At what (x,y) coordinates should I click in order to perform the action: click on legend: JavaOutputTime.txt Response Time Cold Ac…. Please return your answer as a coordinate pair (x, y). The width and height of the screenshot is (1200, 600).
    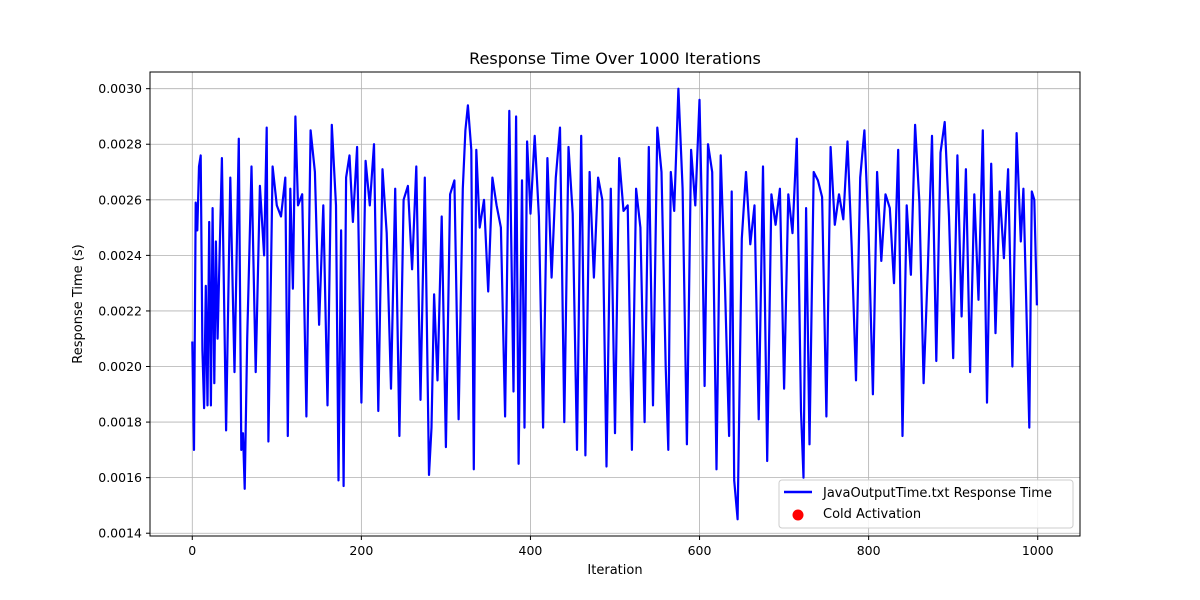
    Looking at the image, I should click on (926, 504).